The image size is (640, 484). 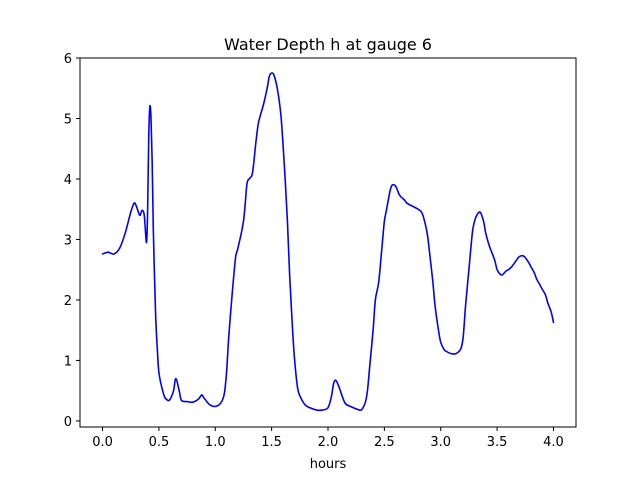 I want to click on y-tick-label: 3, so click(x=68, y=240).